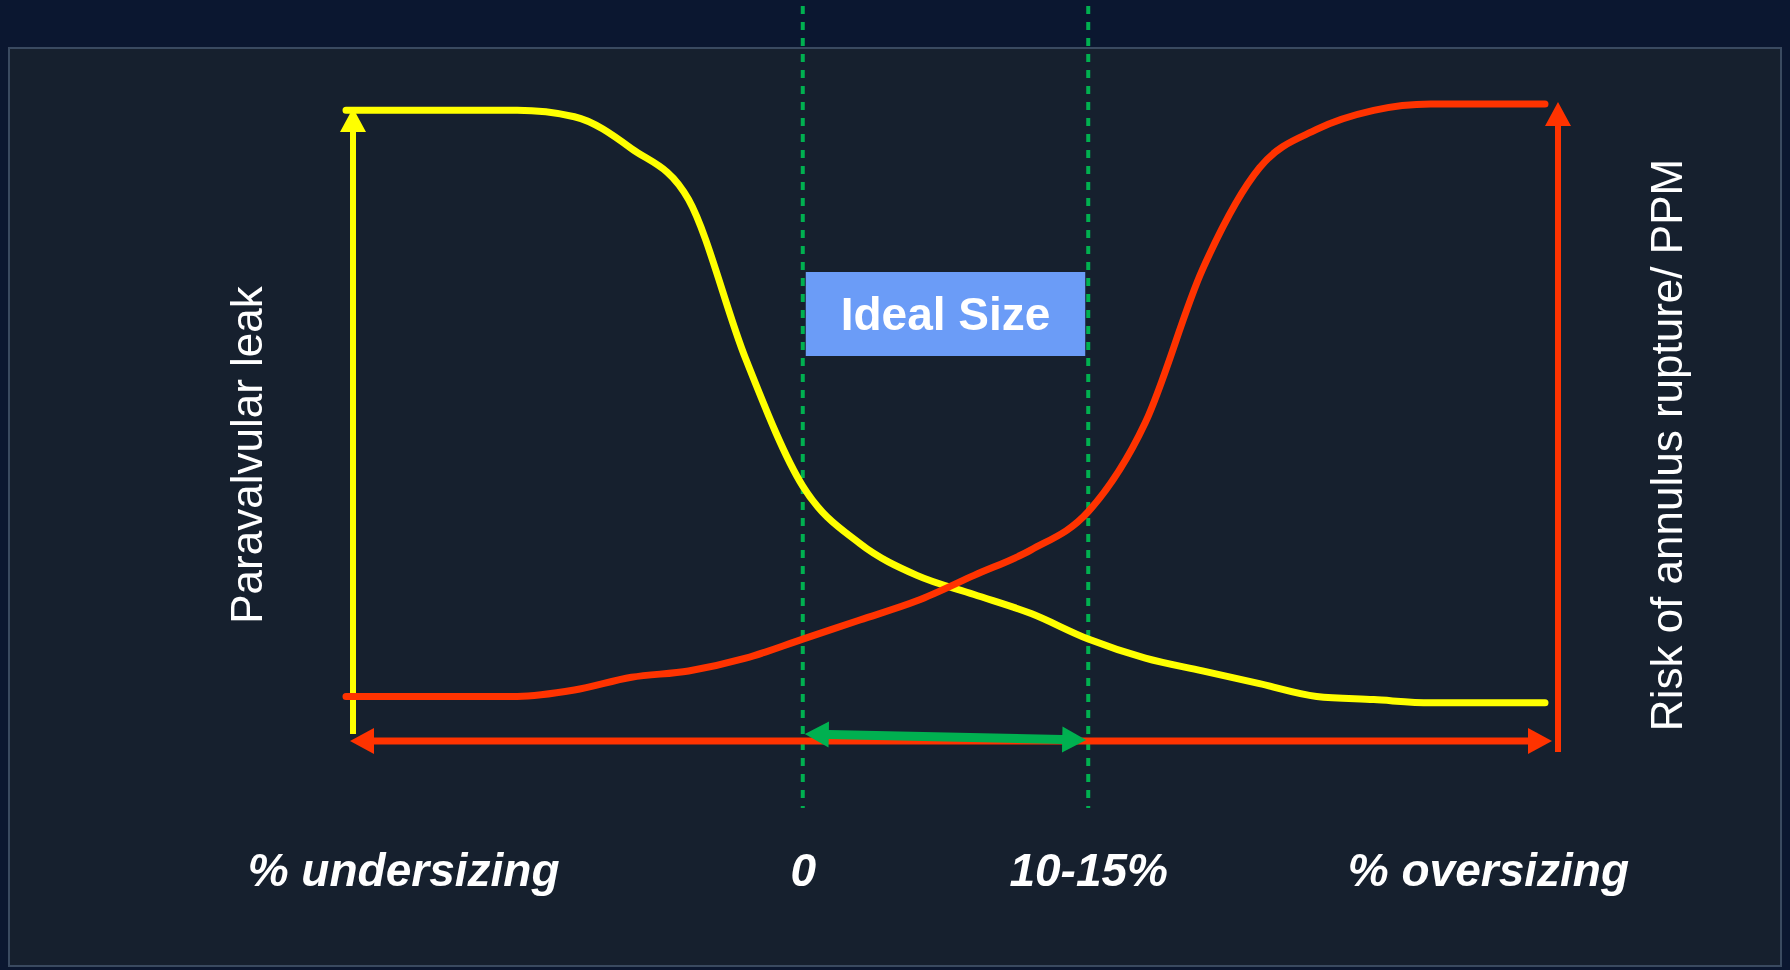 The width and height of the screenshot is (1790, 970). I want to click on x-tick-label: % oversizing, so click(1488, 869).